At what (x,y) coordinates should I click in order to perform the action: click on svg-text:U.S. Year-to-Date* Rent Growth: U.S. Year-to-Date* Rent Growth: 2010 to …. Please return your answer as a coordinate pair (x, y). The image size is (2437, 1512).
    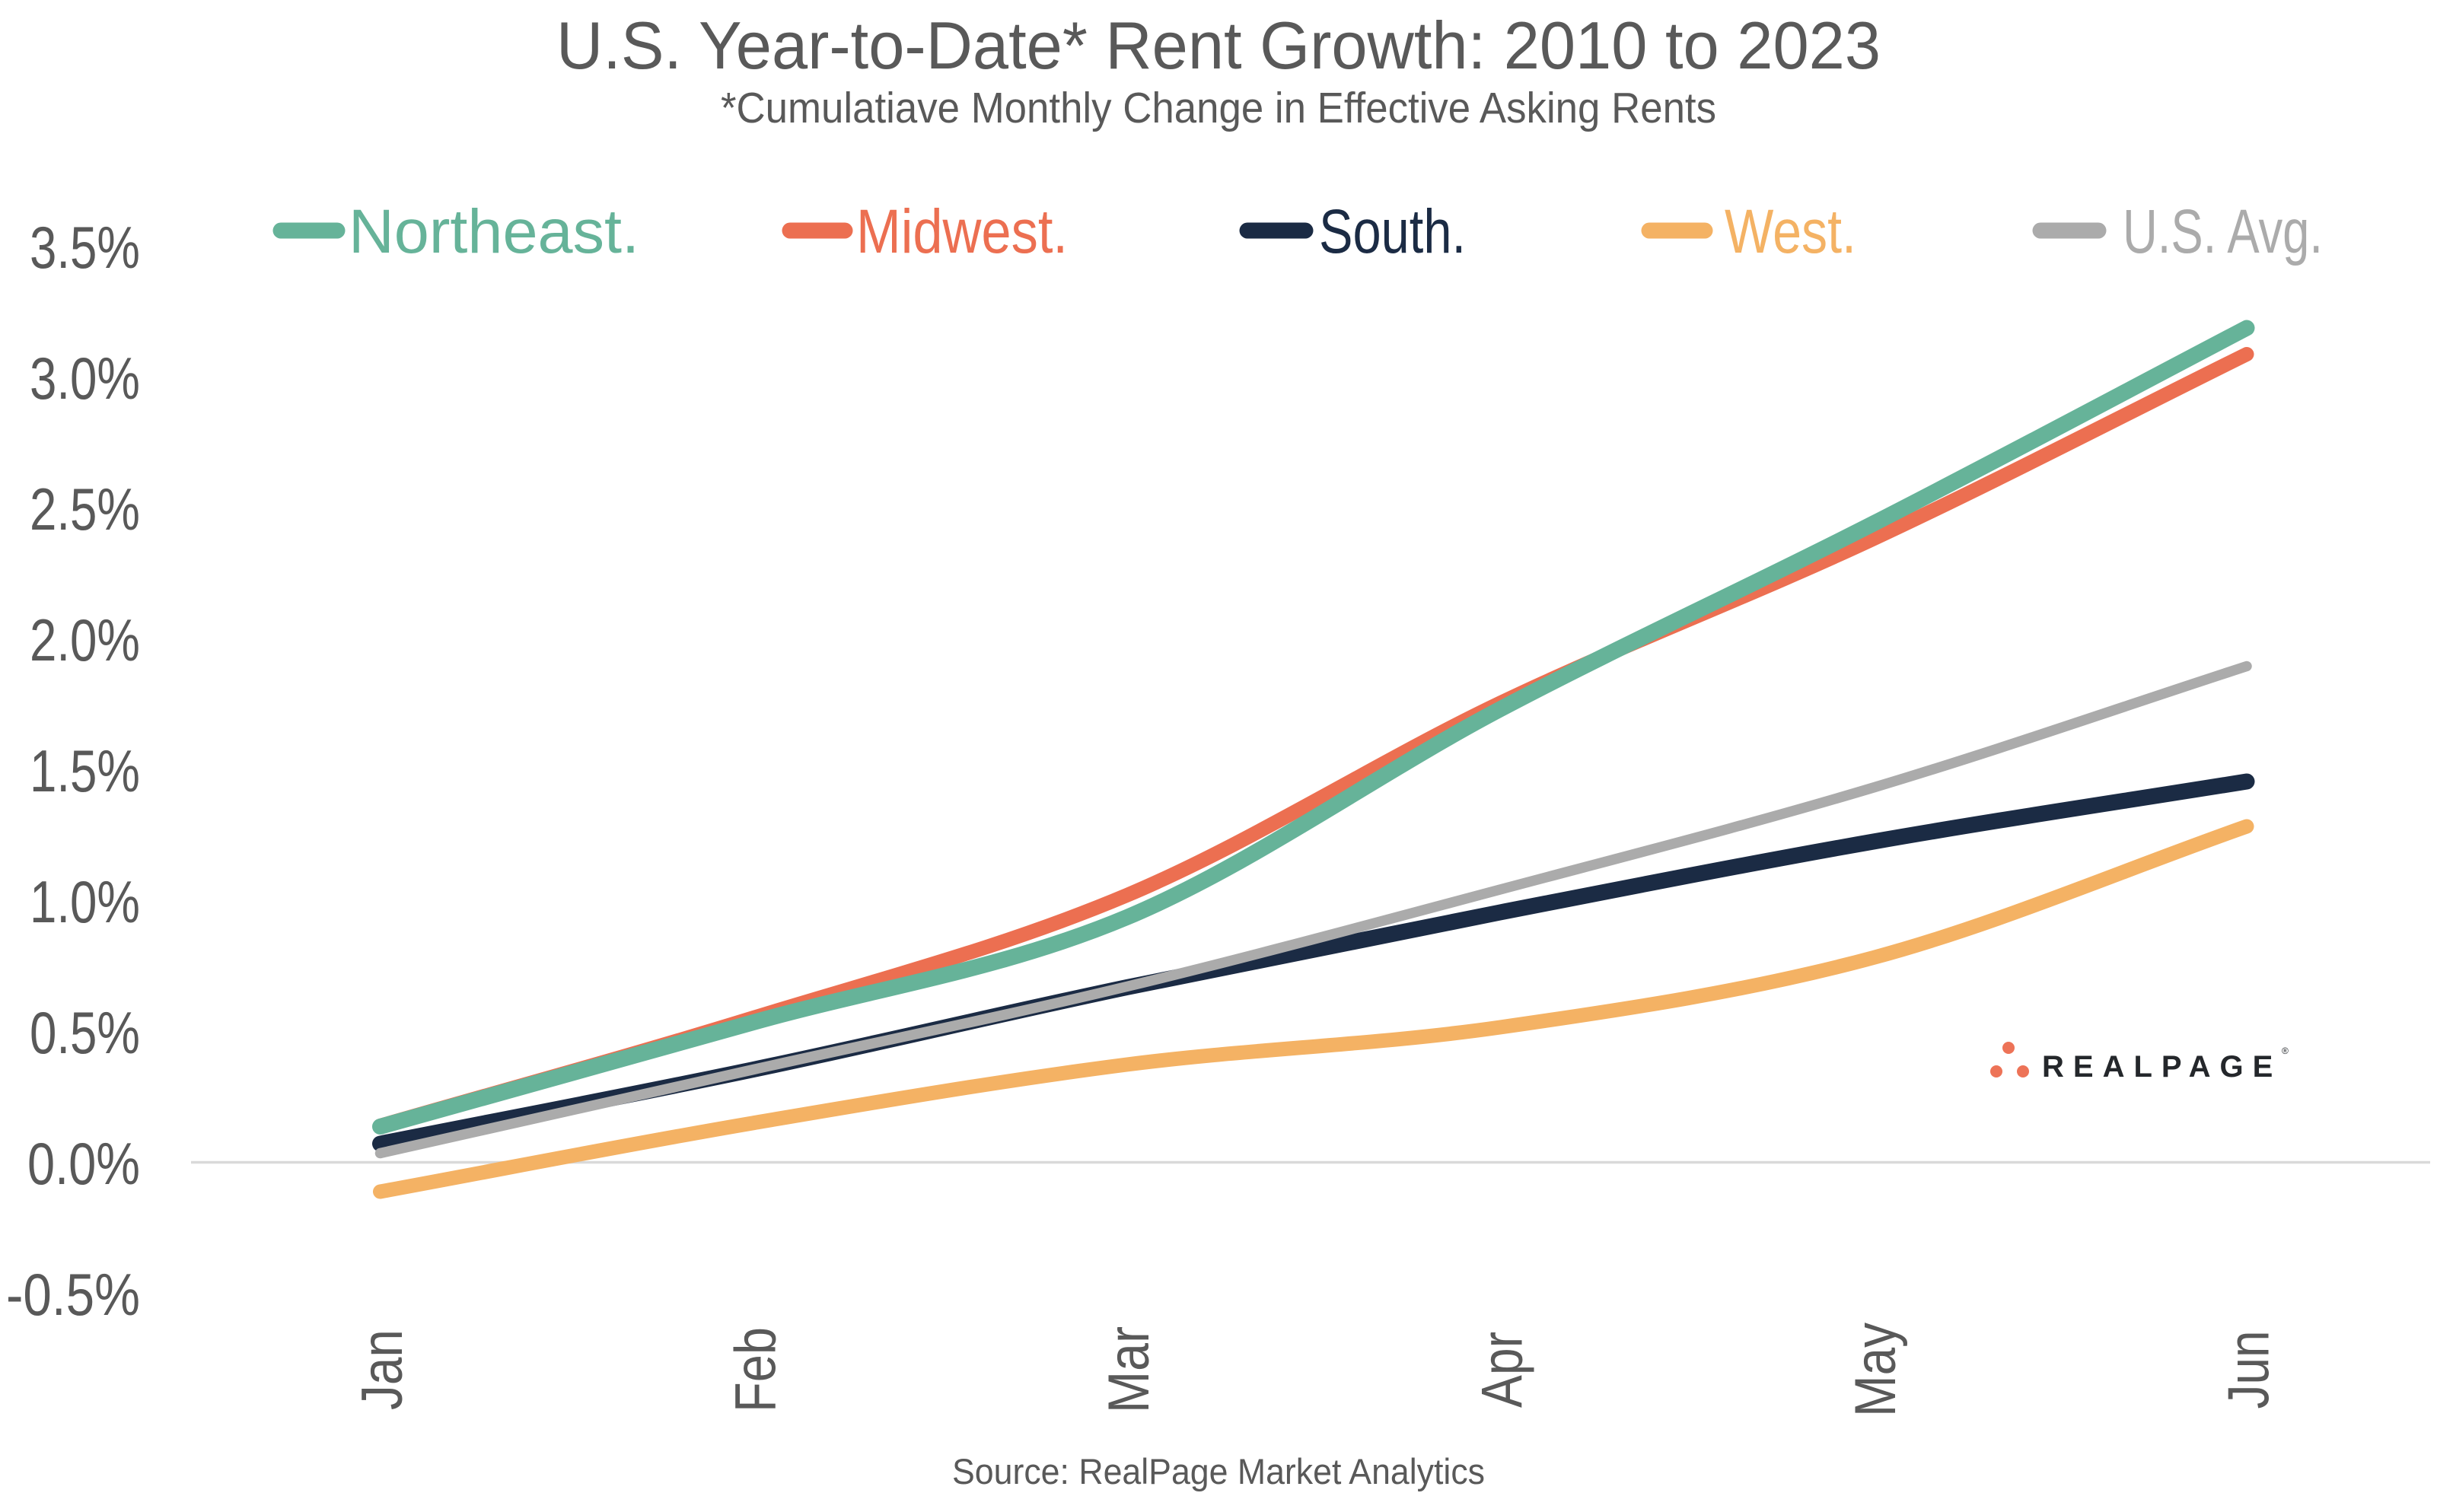
    Looking at the image, I should click on (1218, 45).